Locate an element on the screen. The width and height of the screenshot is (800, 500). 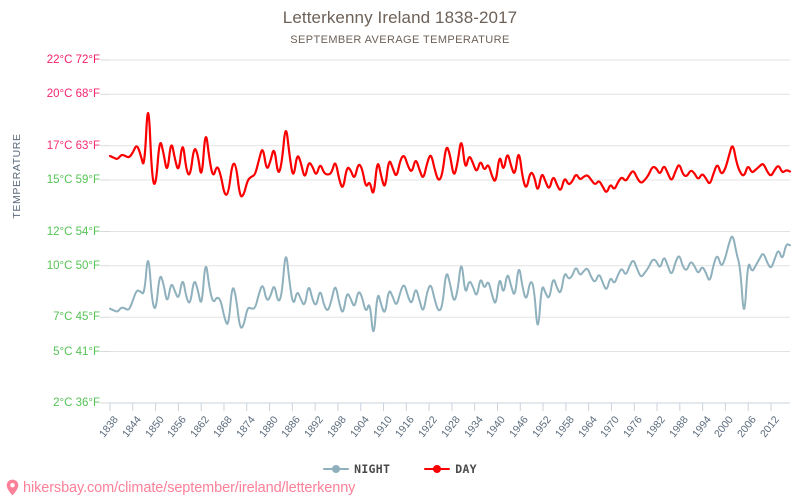
x-axis-tick-label: 2012 is located at coordinates (769, 427).